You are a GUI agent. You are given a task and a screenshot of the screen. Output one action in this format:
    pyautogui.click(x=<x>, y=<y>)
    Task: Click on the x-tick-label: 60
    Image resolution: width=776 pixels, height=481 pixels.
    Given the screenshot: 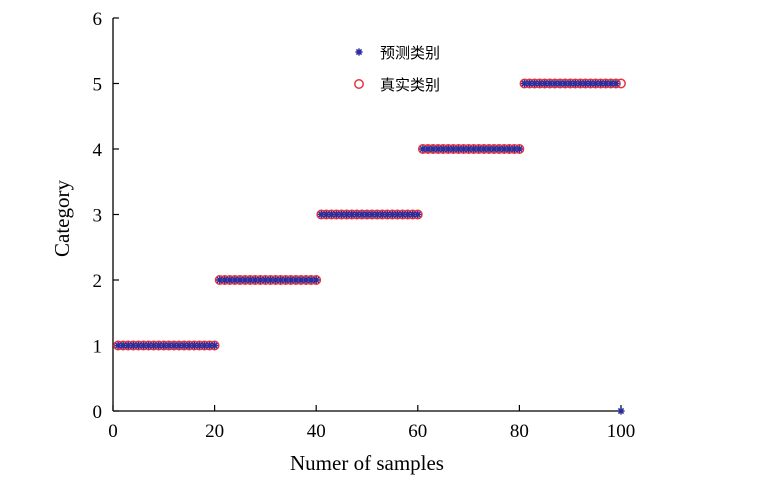 What is the action you would take?
    pyautogui.click(x=417, y=431)
    